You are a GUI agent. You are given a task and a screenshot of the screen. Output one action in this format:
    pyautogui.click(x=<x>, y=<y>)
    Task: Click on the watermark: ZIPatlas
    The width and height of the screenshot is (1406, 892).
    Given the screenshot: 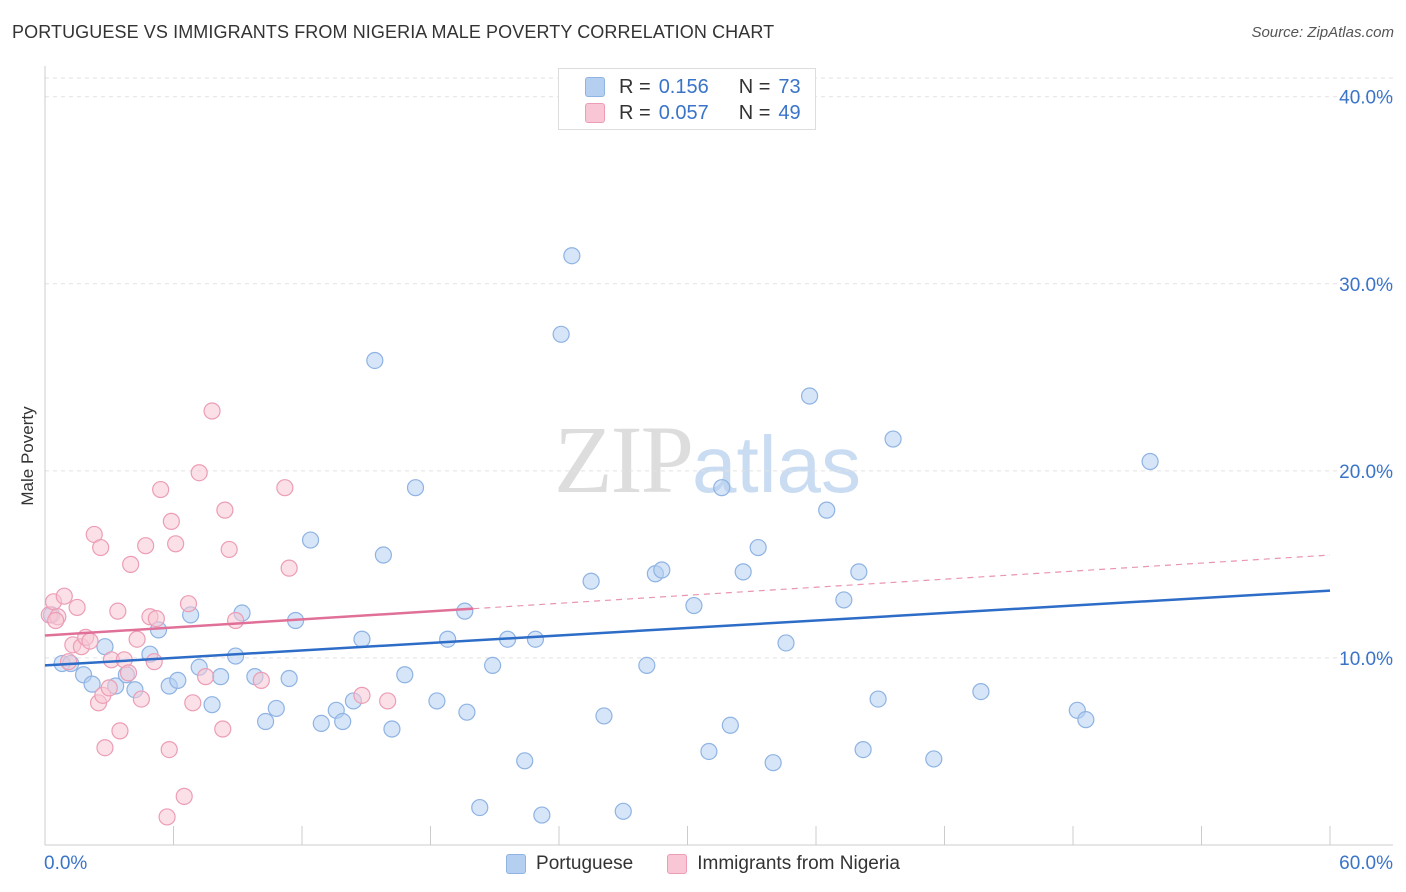 What is the action you would take?
    pyautogui.click(x=707, y=459)
    